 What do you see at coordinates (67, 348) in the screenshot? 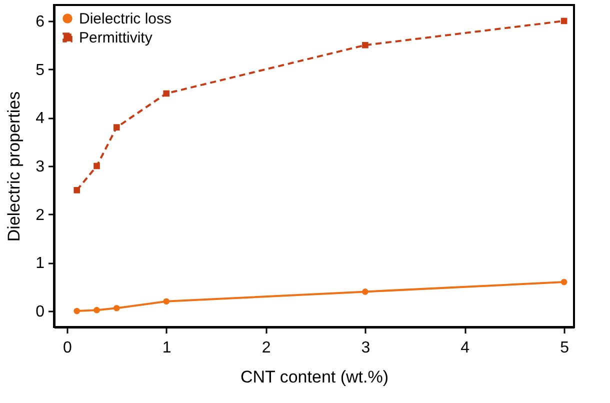
I see `x-tick-label: 0` at bounding box center [67, 348].